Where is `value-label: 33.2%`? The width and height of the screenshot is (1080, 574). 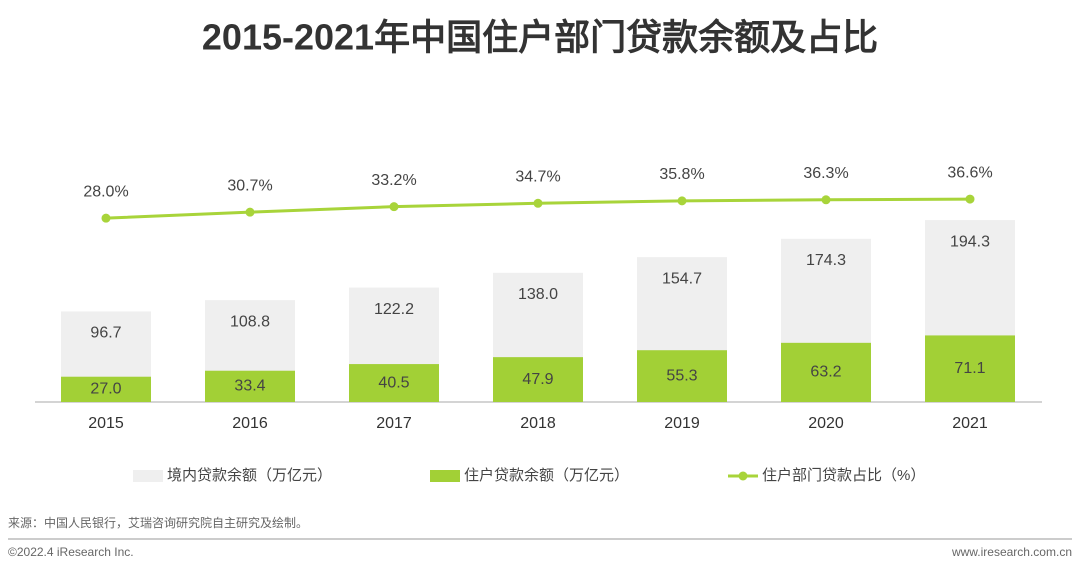
value-label: 33.2% is located at coordinates (393, 180).